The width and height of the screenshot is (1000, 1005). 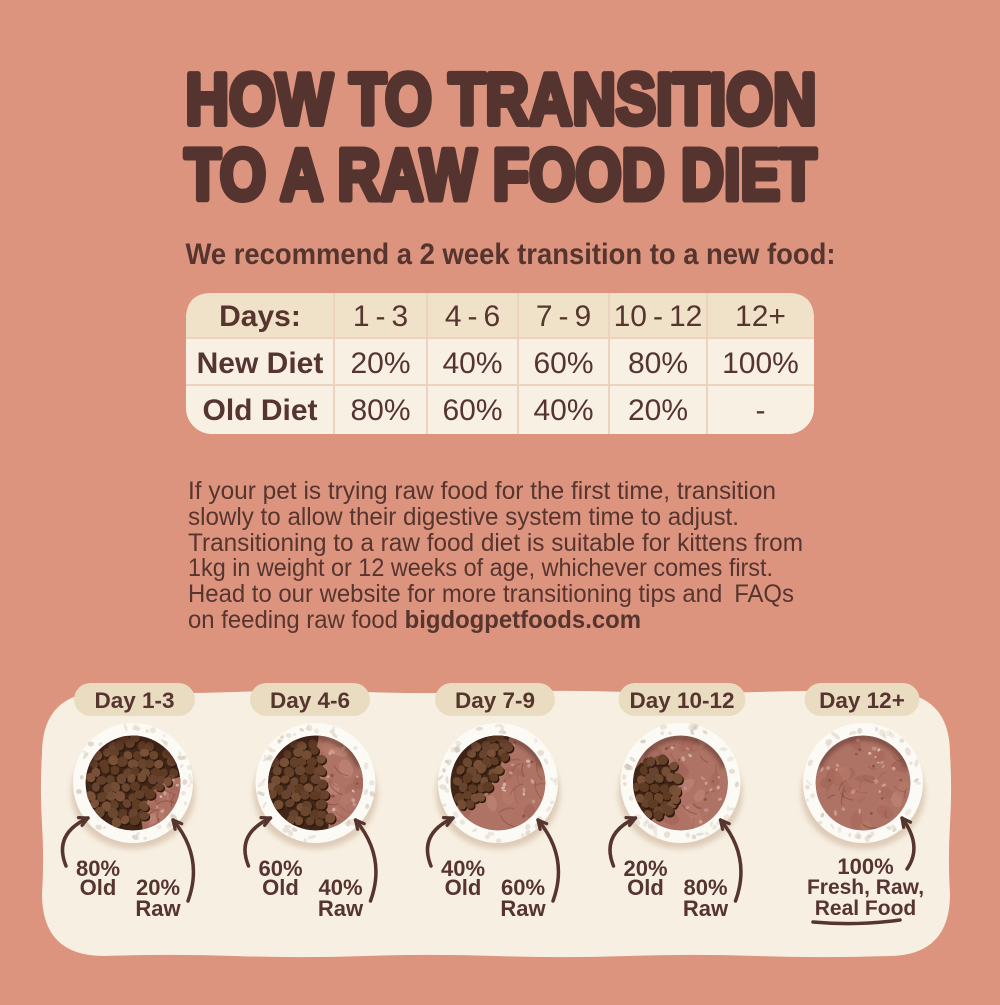 I want to click on svg-text: 4 - 6, so click(x=472, y=316).